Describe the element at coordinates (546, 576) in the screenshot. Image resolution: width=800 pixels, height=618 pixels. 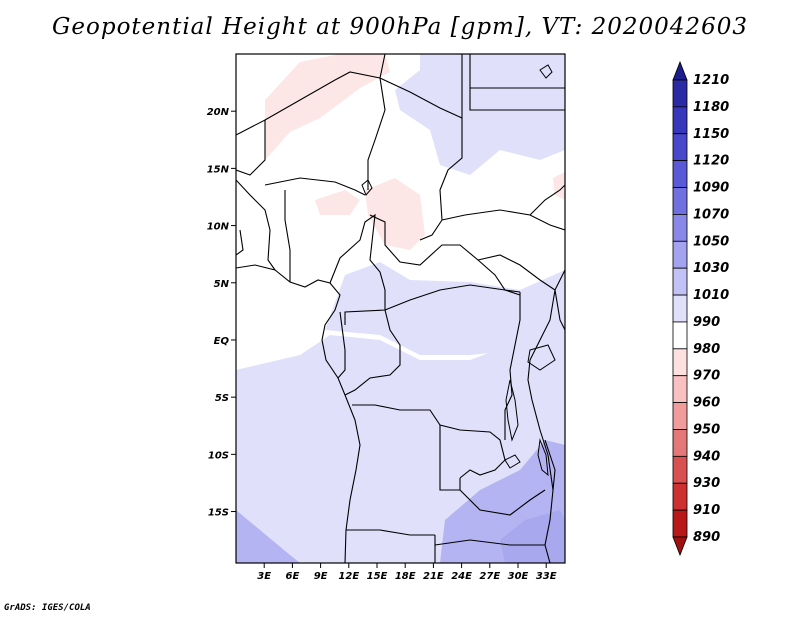
I see `lon-label: 33E` at that location.